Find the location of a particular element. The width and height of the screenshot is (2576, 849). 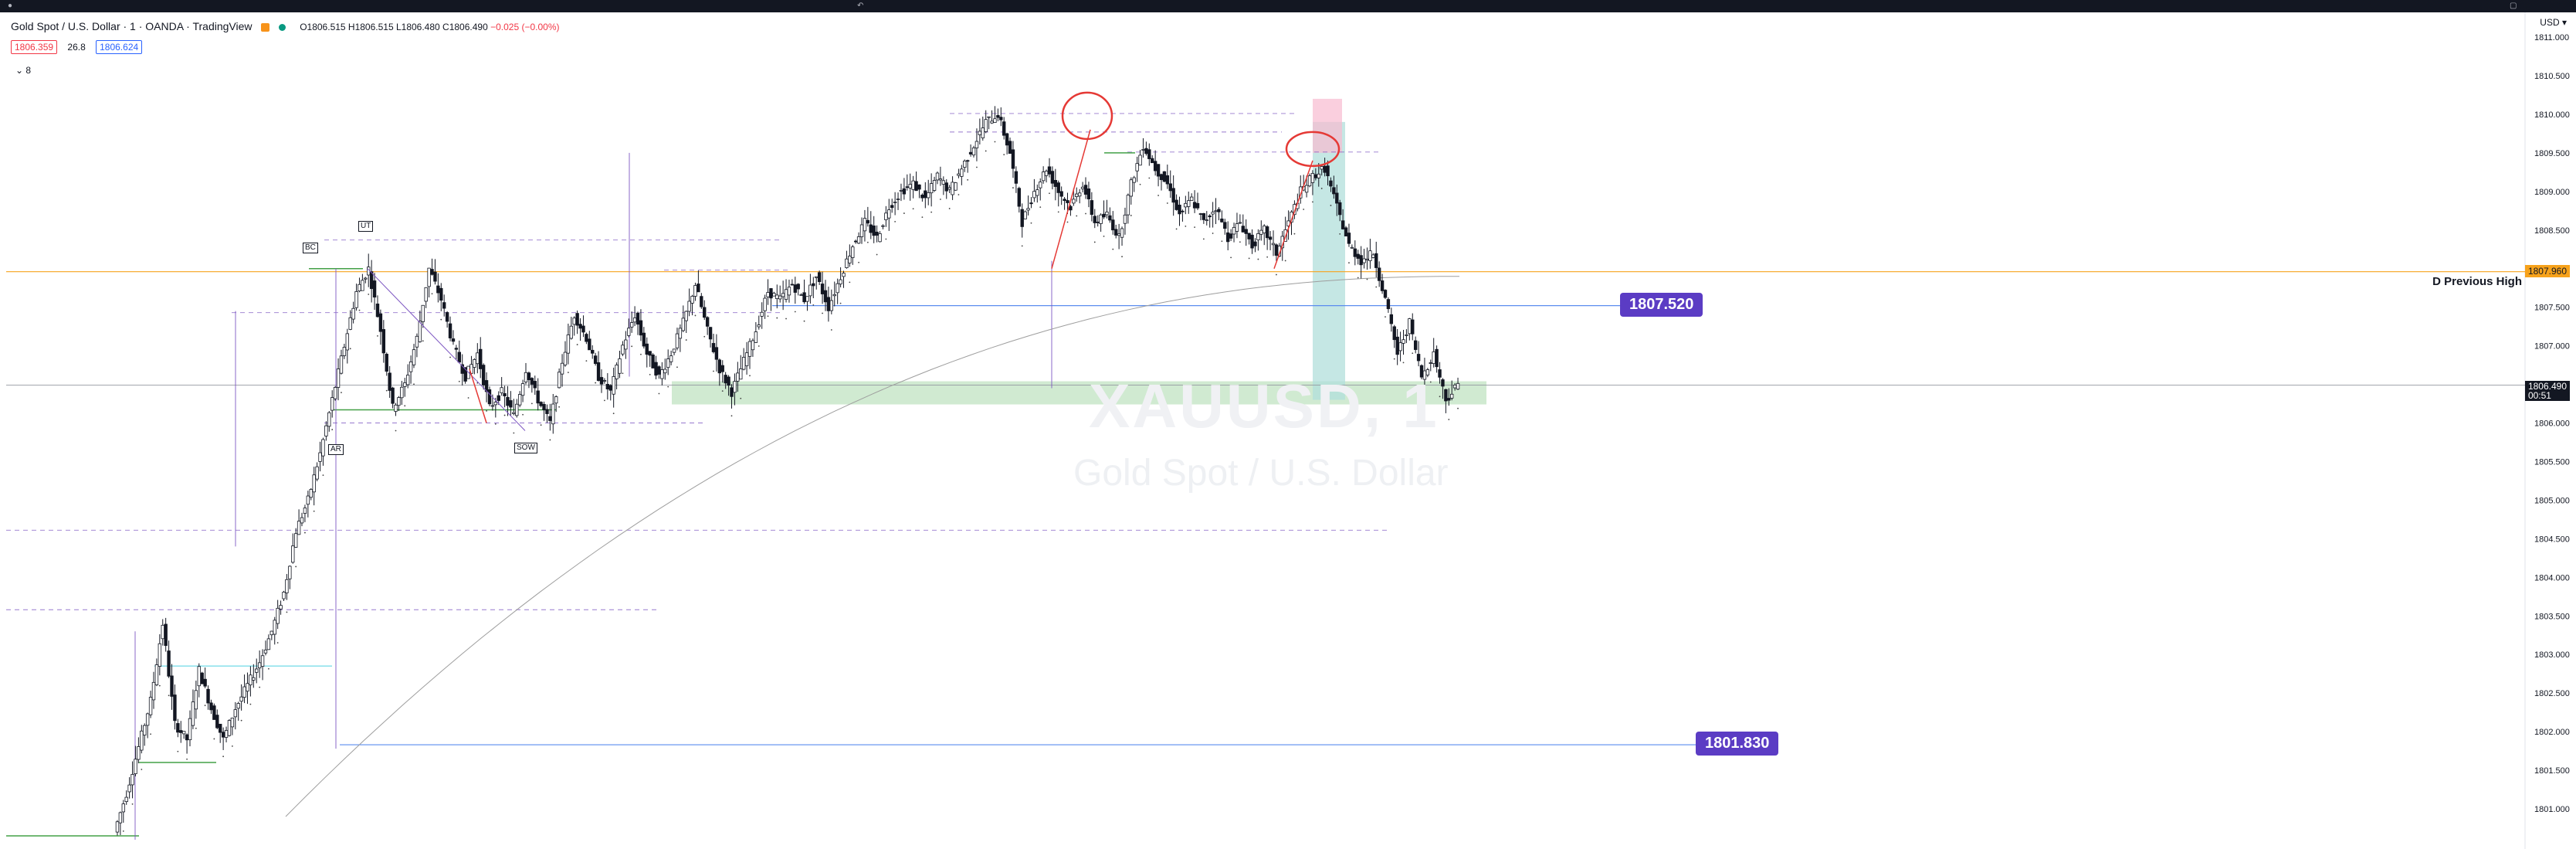

ask-price: 1806.624 is located at coordinates (119, 47).